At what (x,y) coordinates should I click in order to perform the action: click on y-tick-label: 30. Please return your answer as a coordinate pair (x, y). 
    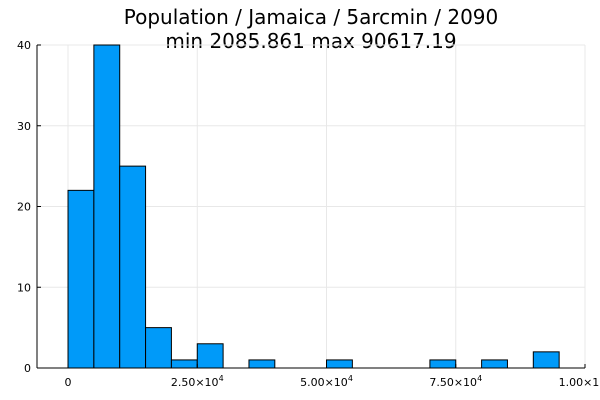
    Looking at the image, I should click on (24, 126).